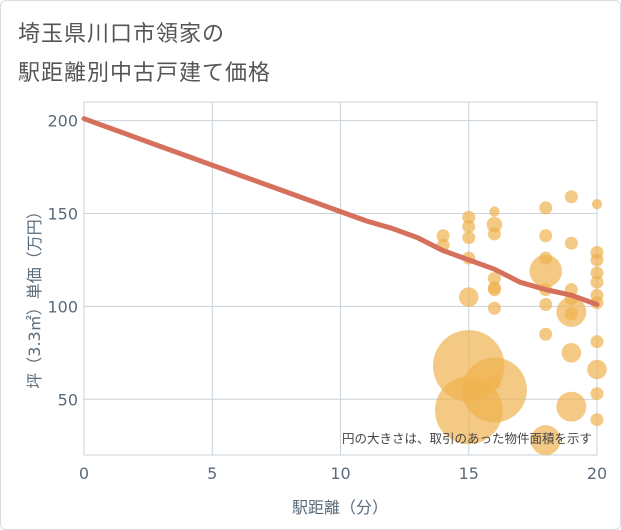 Image resolution: width=621 pixels, height=530 pixels. What do you see at coordinates (62, 306) in the screenshot?
I see `y-tick-label: 100` at bounding box center [62, 306].